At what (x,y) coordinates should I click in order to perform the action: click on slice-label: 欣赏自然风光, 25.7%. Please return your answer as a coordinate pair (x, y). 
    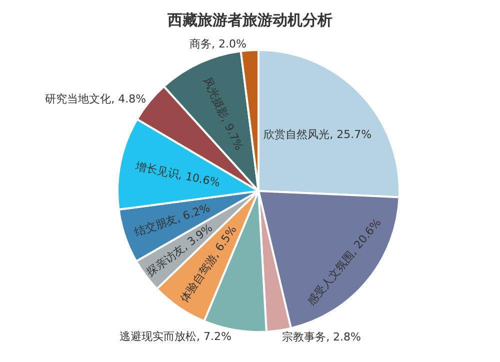
    Looking at the image, I should click on (318, 134).